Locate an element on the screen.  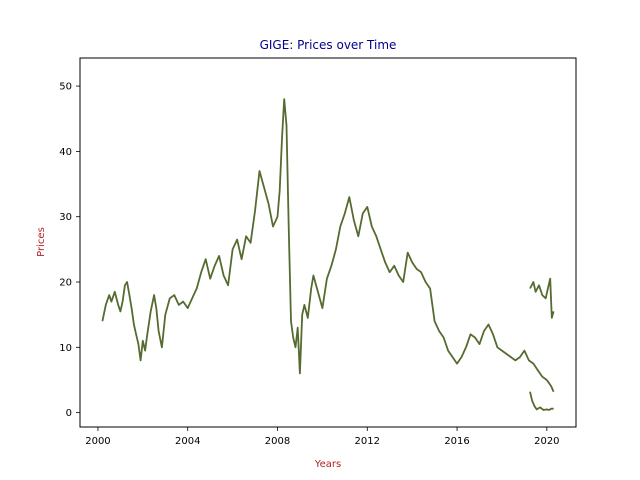
y-axis-label: Prices is located at coordinates (41, 242).